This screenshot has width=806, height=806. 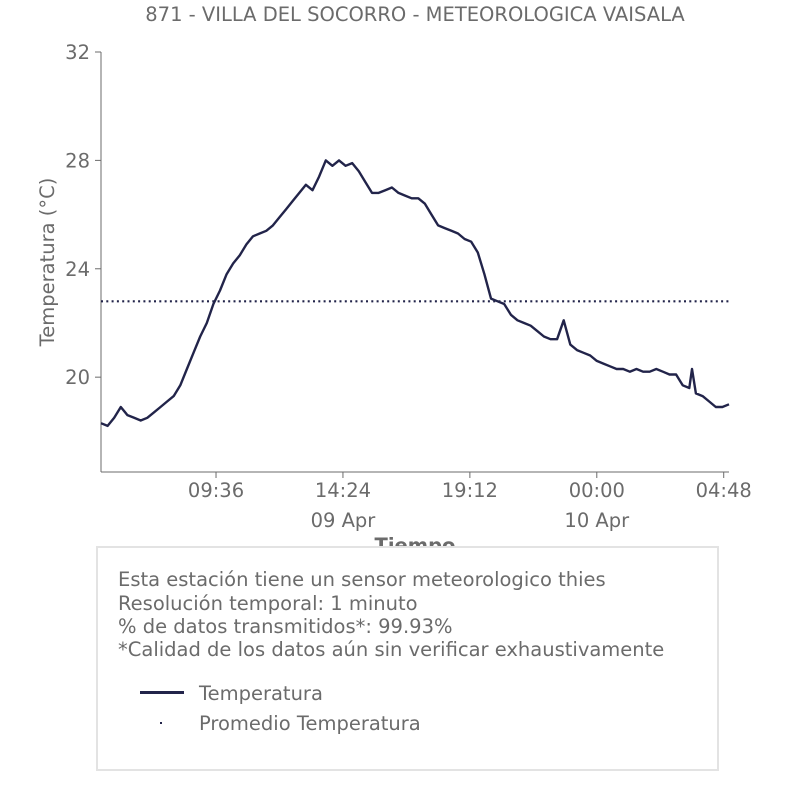 I want to click on y-tick-label: 20, so click(x=77, y=377).